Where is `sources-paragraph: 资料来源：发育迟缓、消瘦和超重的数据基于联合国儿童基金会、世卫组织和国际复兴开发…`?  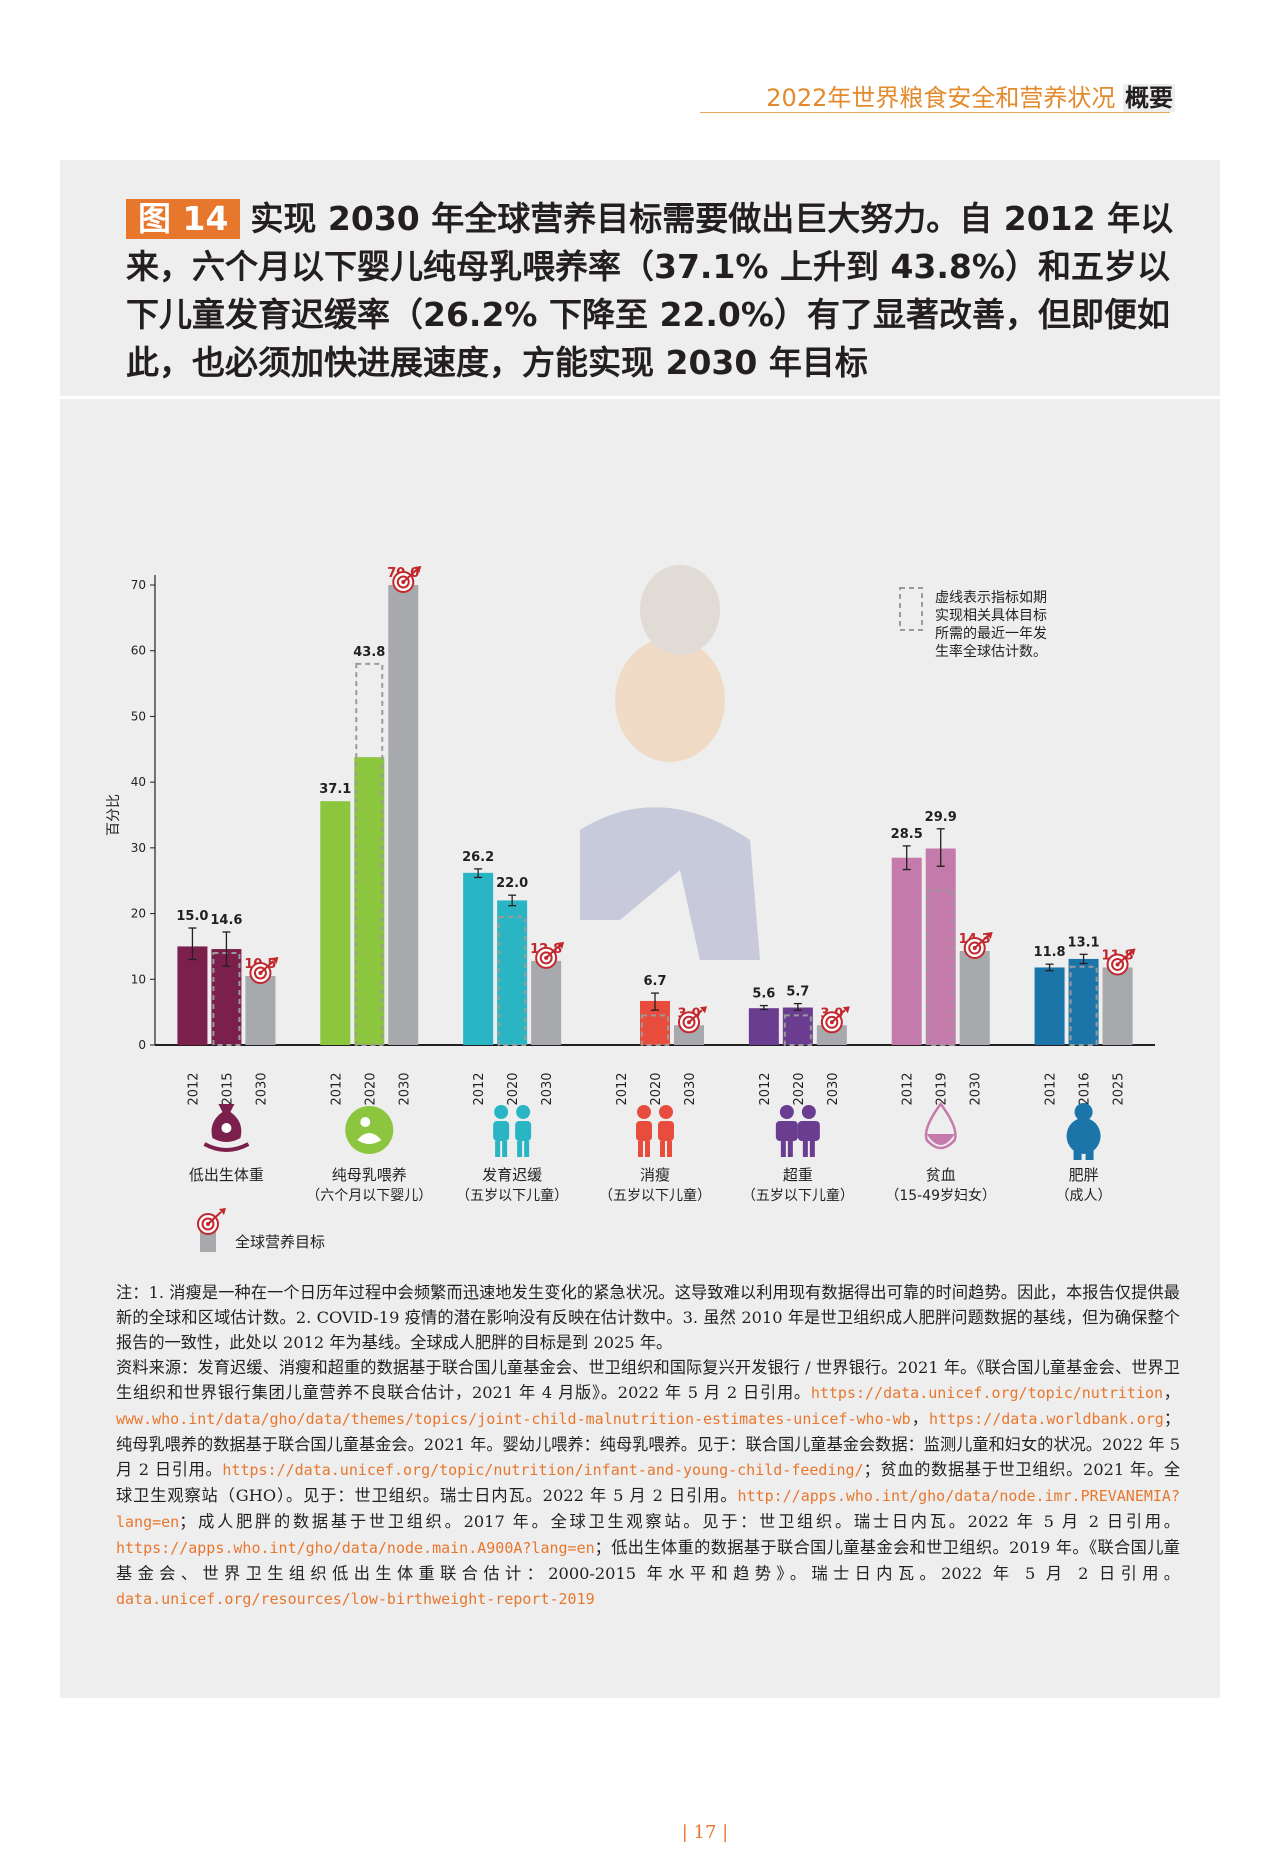 sources-paragraph: 资料来源：发育迟缓、消瘦和超重的数据基于联合国儿童基金会、世卫组织和国际复兴开发… is located at coordinates (648, 1483).